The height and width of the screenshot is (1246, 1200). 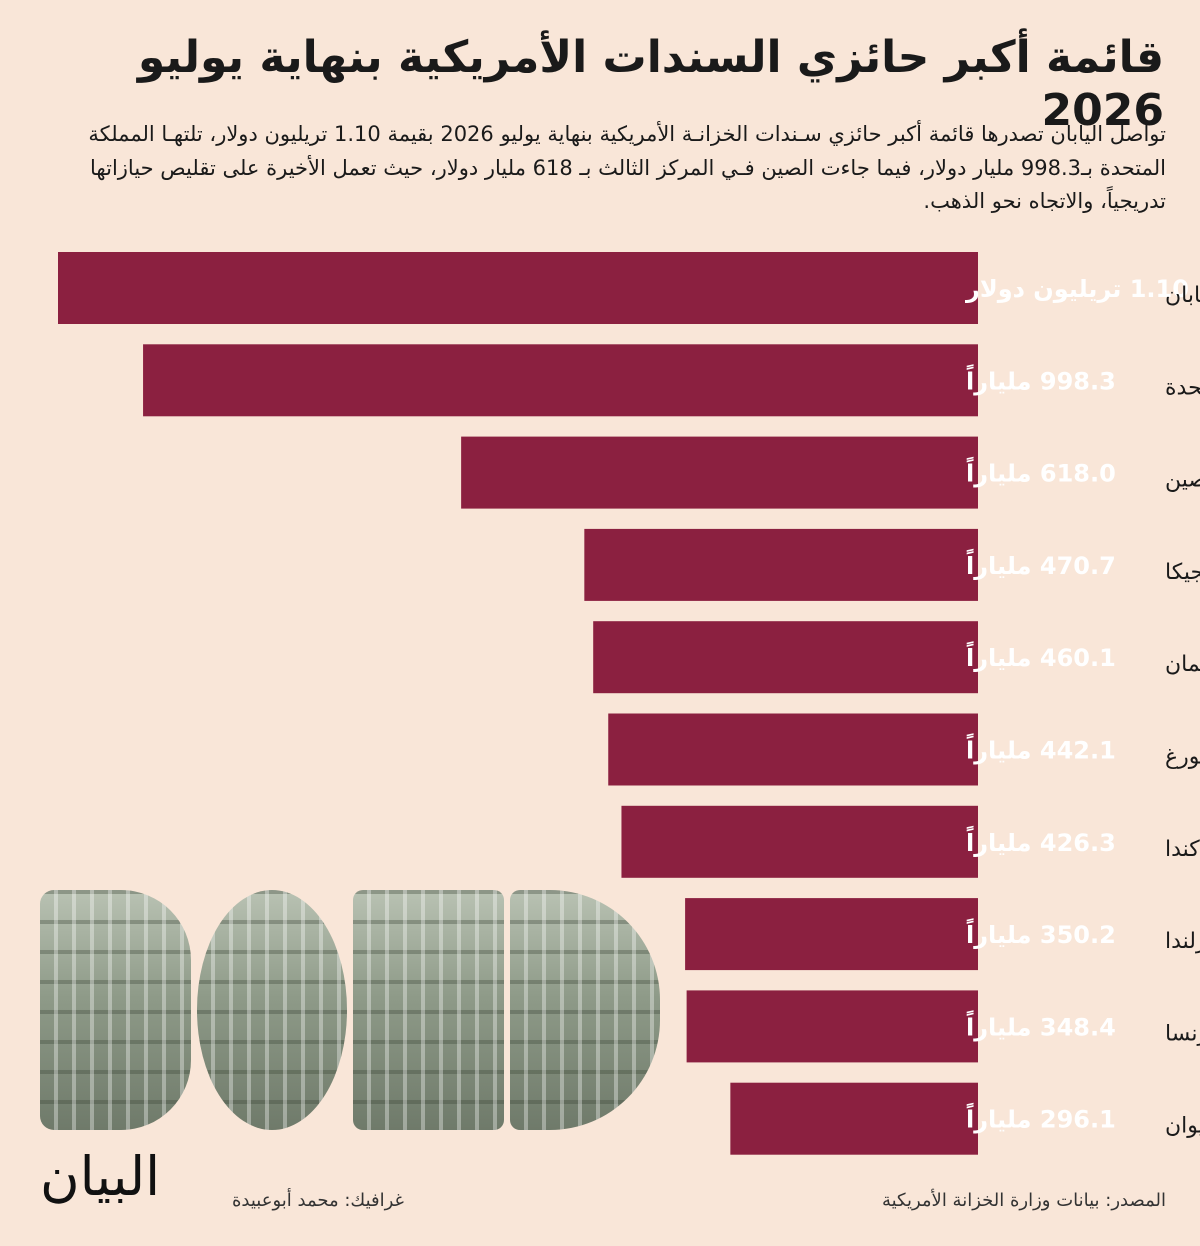 I want to click on category-label: فرنسا, so click(x=1182, y=1033).